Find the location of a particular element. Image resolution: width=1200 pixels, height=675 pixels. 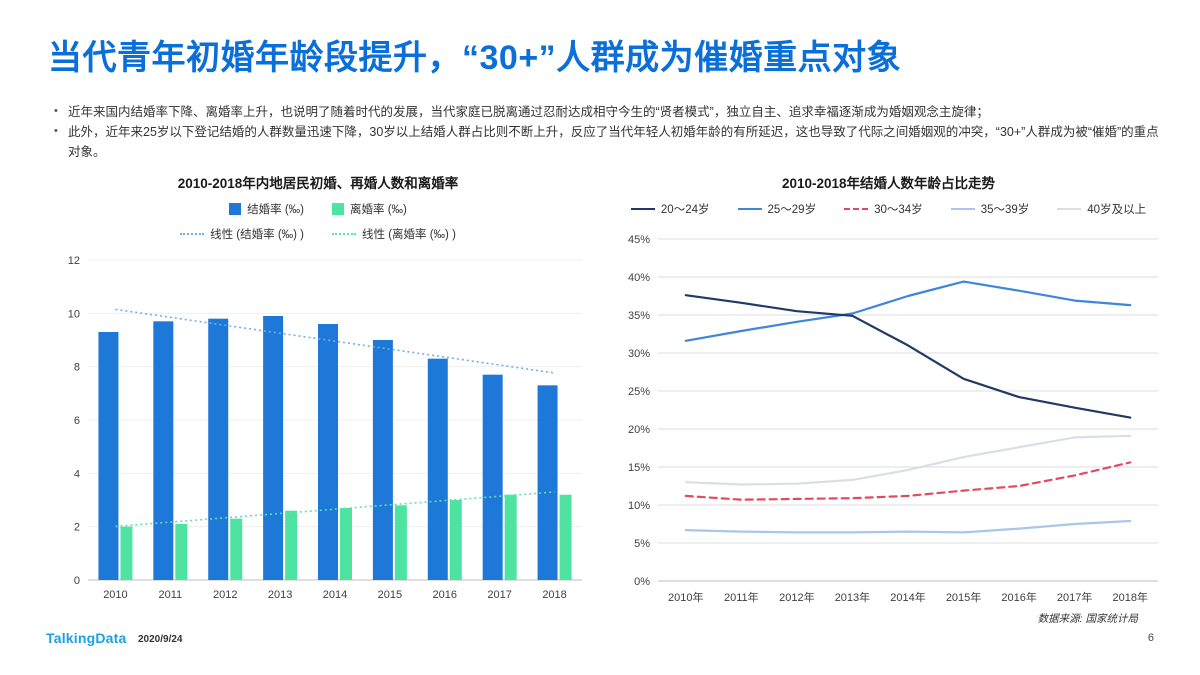

page-title: 当代青年初婚年龄段提升，“30+”人群成为催婚重点对象 is located at coordinates (475, 58).